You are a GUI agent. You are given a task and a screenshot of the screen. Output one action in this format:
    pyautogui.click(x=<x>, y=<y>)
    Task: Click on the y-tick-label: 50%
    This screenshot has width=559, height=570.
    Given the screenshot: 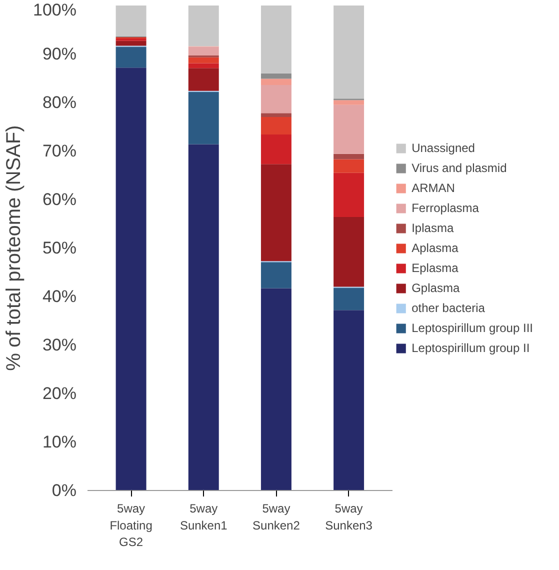 What is the action you would take?
    pyautogui.click(x=59, y=248)
    